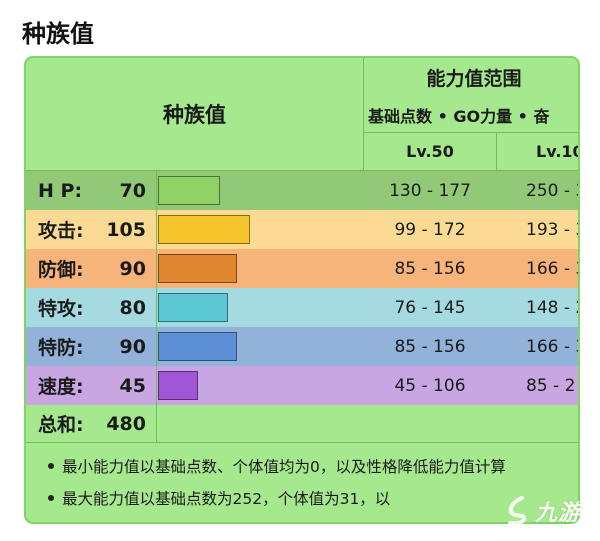 This screenshot has width=600, height=541. I want to click on base-stats-header: 种族值, so click(194, 115).